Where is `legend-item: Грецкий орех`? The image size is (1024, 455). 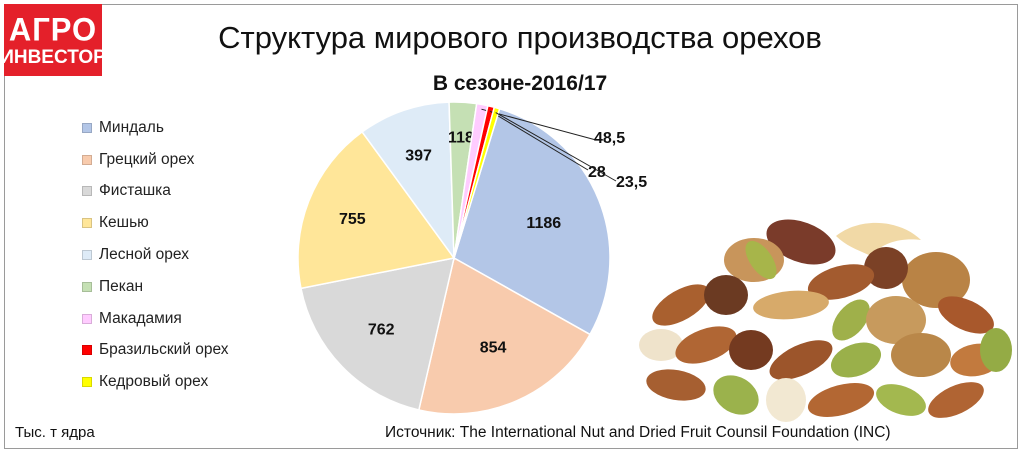
legend-item: Грецкий орех is located at coordinates (155, 160).